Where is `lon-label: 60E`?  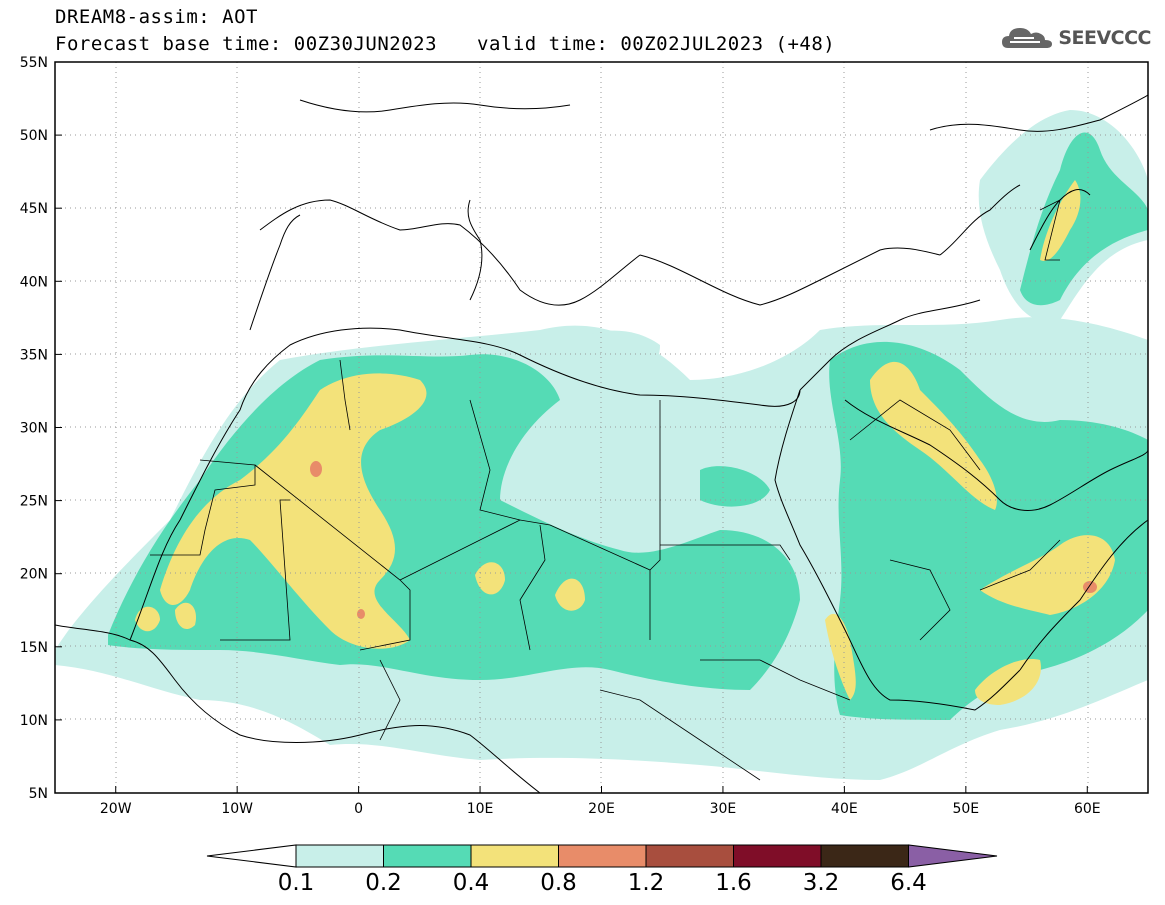 lon-label: 60E is located at coordinates (1087, 809).